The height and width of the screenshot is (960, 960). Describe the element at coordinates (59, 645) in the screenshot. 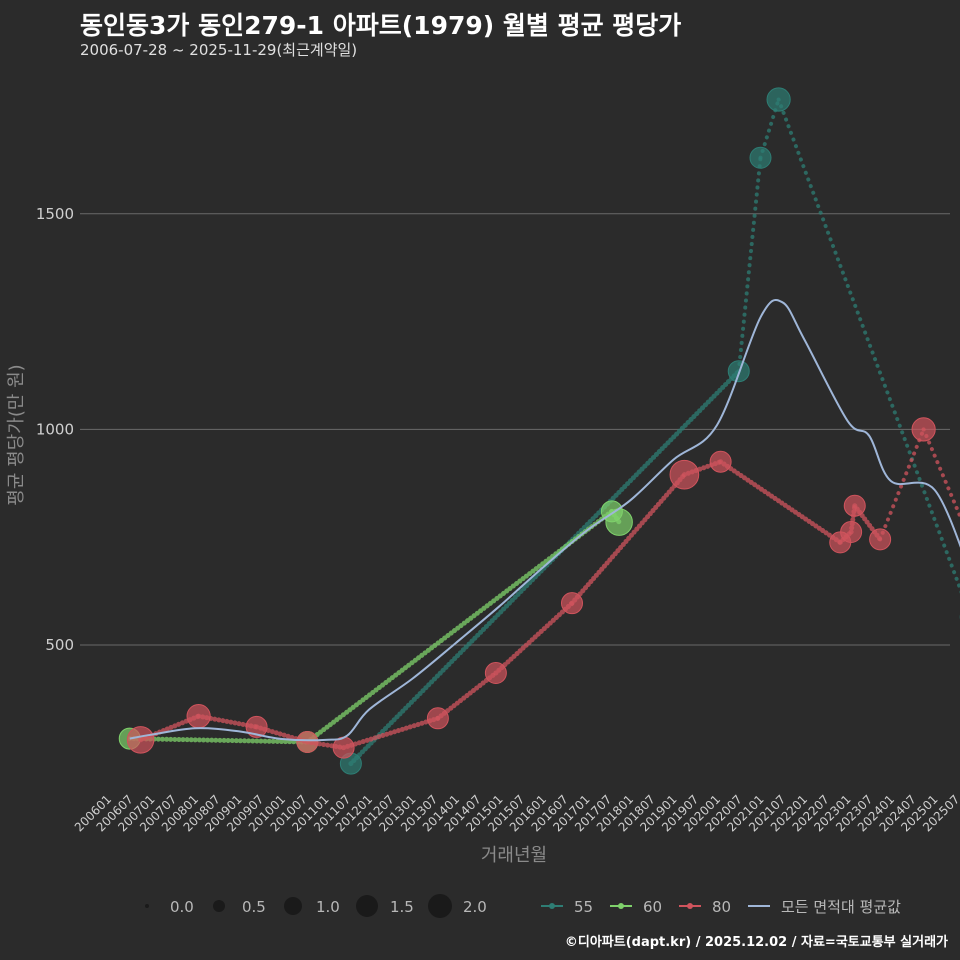

I see `y-tick-label: 500` at that location.